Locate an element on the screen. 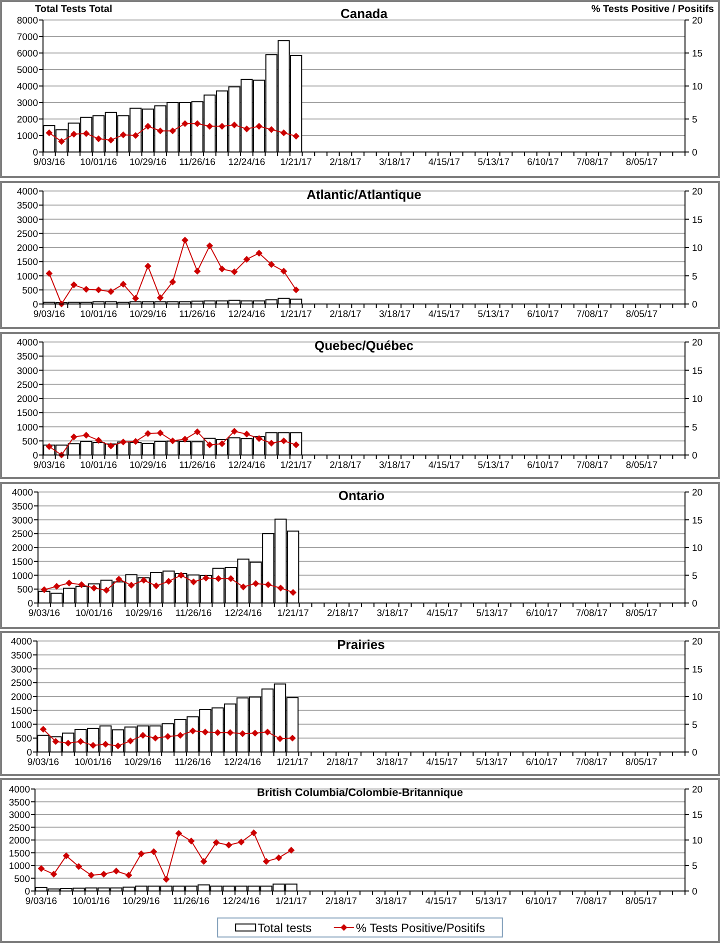 This screenshot has width=720, height=945. x-tick-label: 6/10/17 is located at coordinates (543, 314).